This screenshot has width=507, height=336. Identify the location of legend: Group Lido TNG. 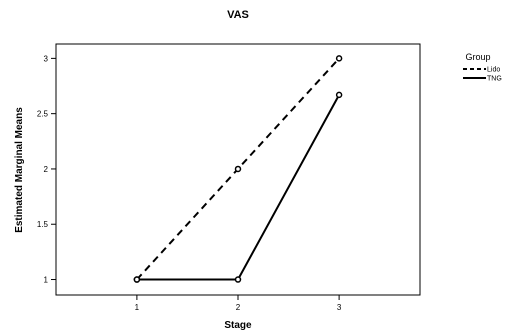
(482, 67).